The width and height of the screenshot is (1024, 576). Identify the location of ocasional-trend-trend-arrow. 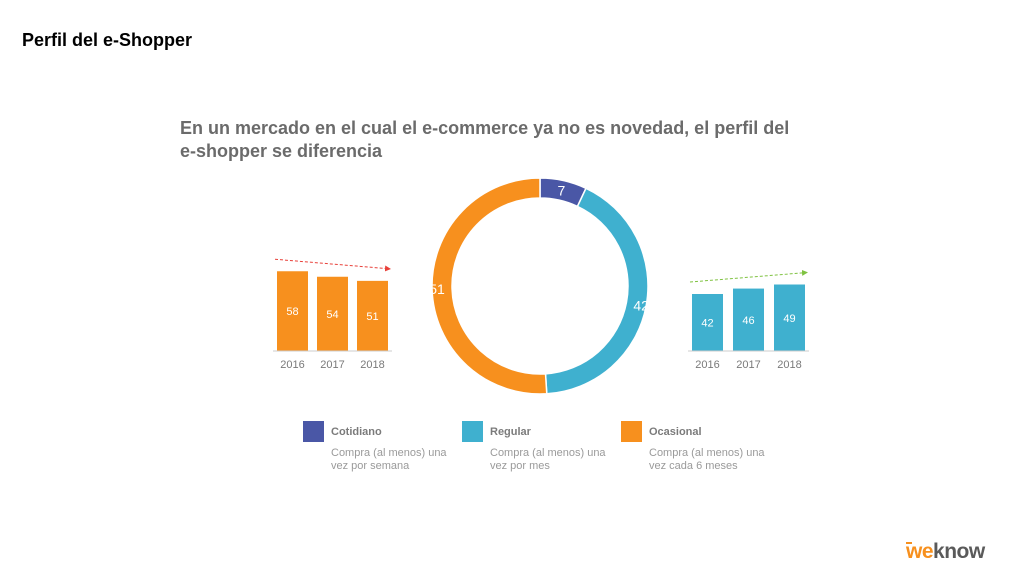
(332, 265).